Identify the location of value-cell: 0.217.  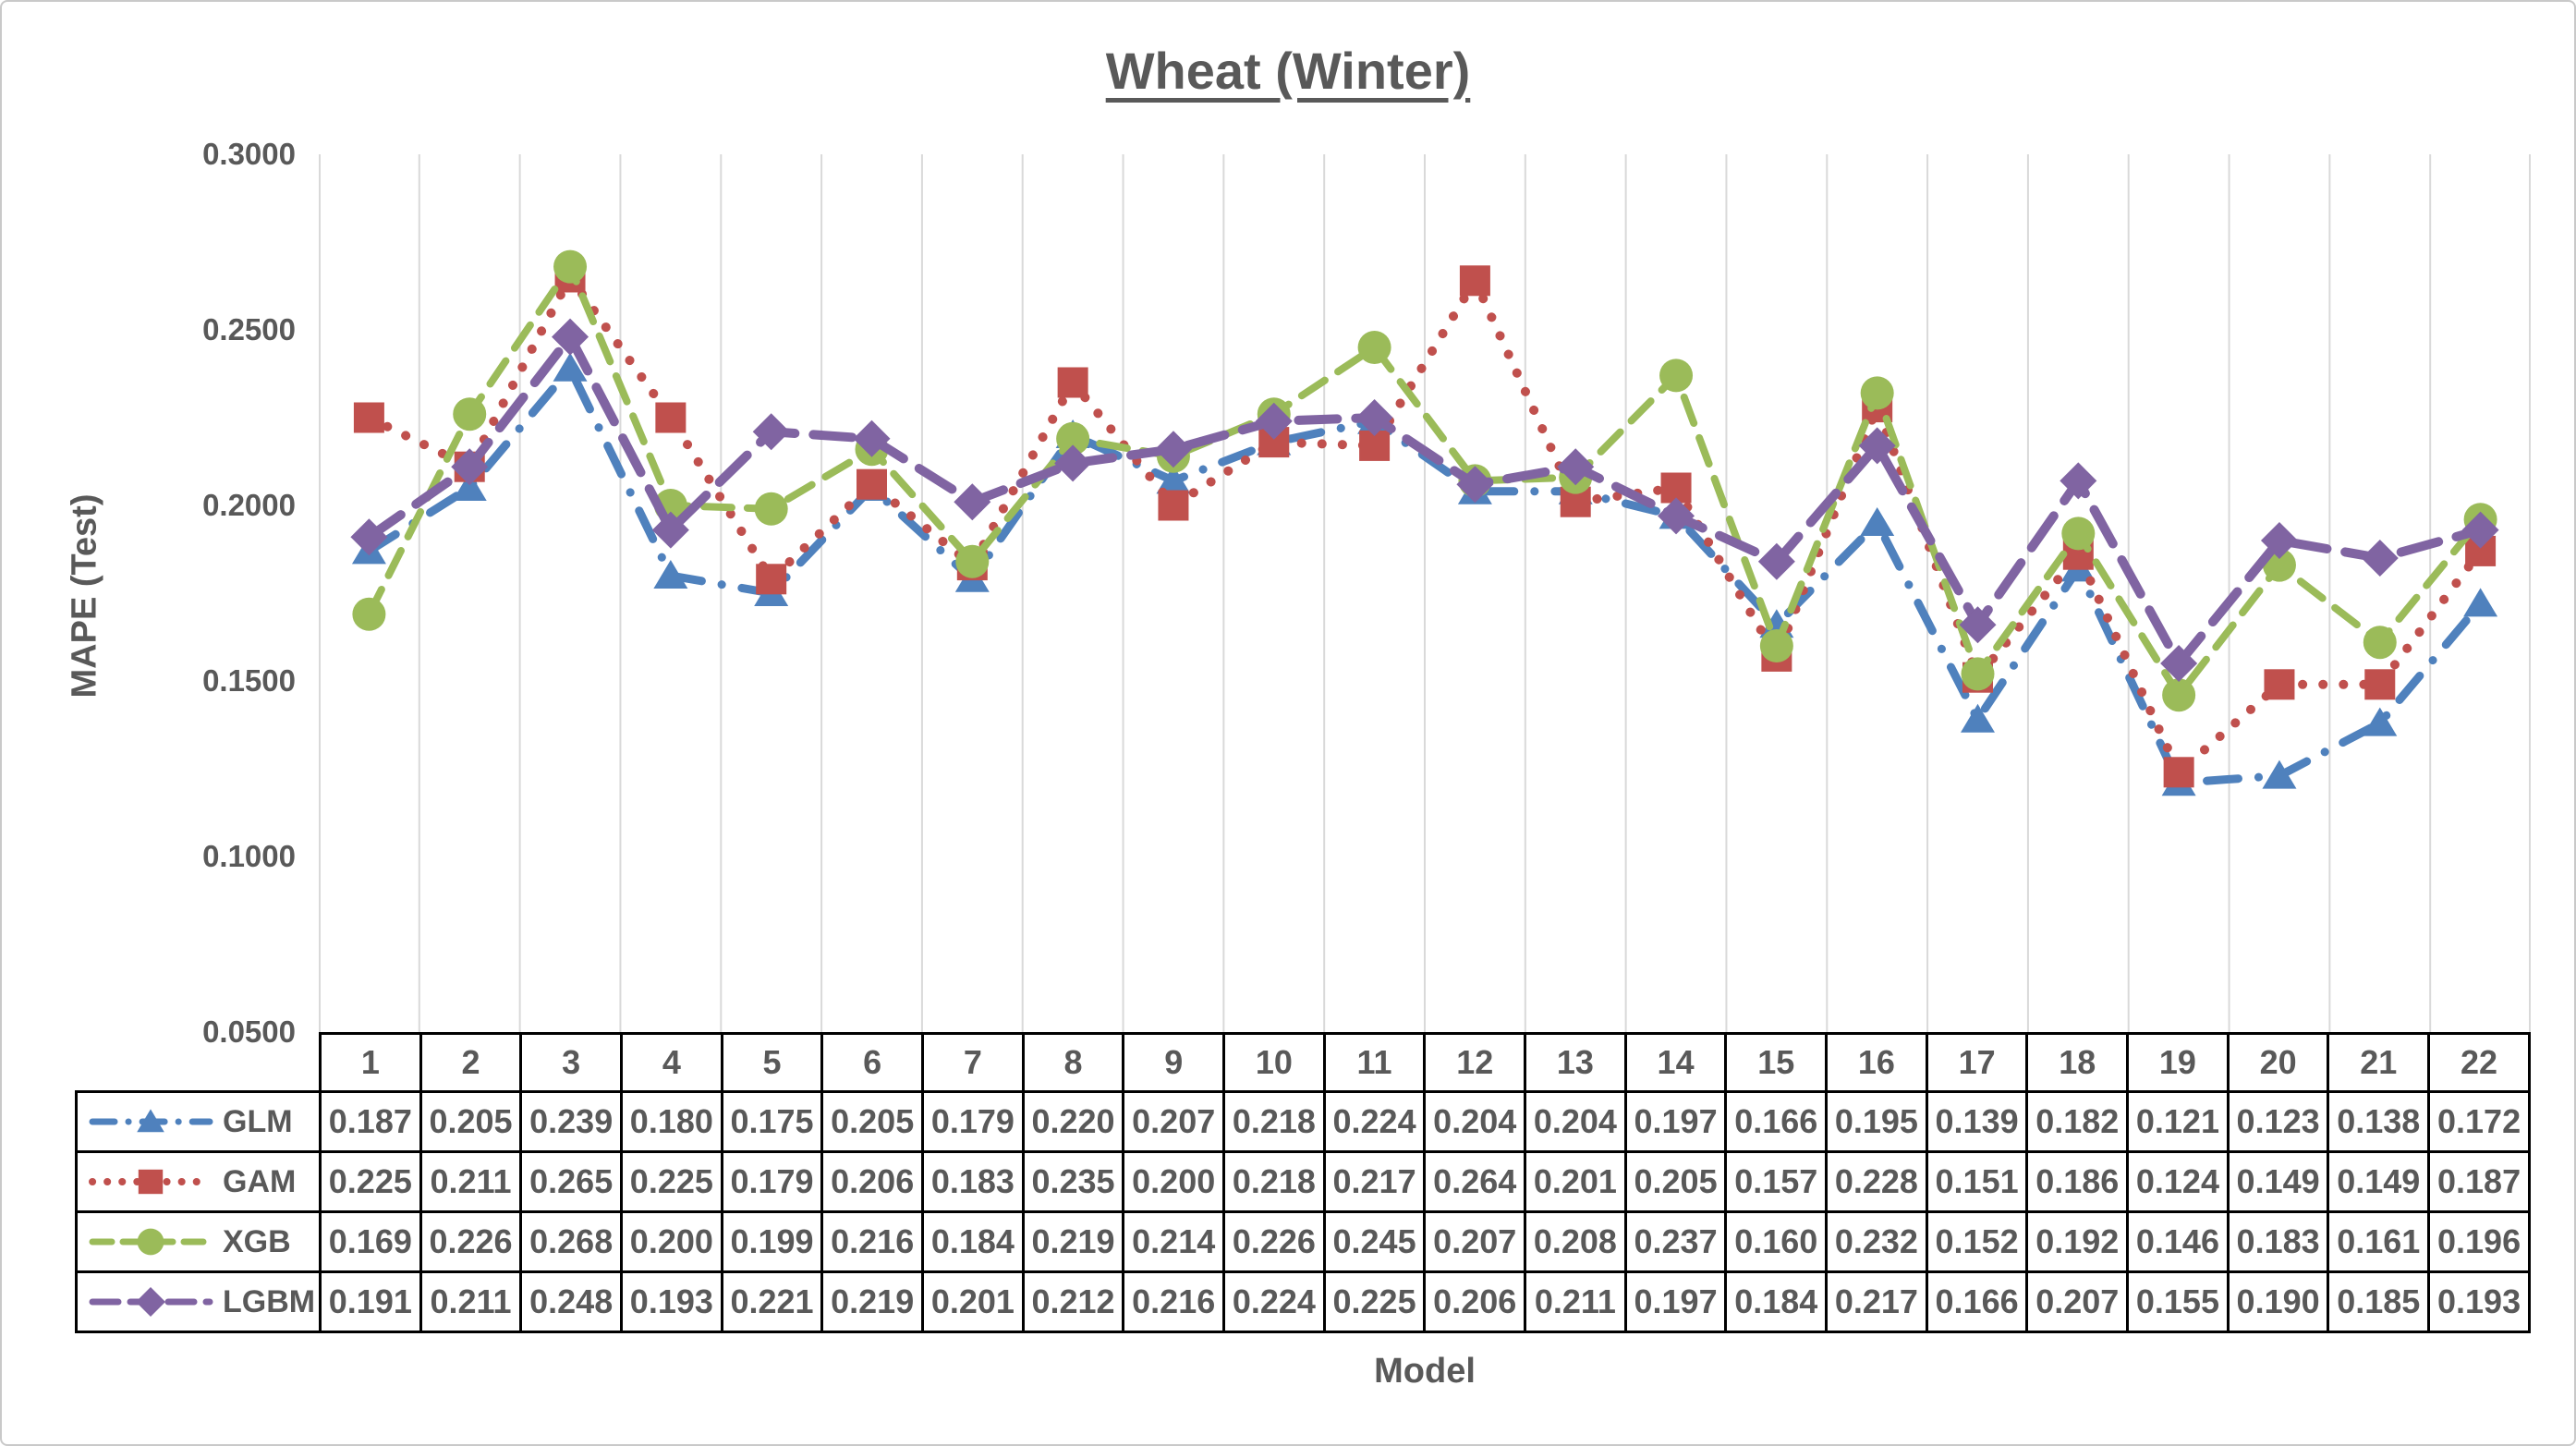
(1374, 1181).